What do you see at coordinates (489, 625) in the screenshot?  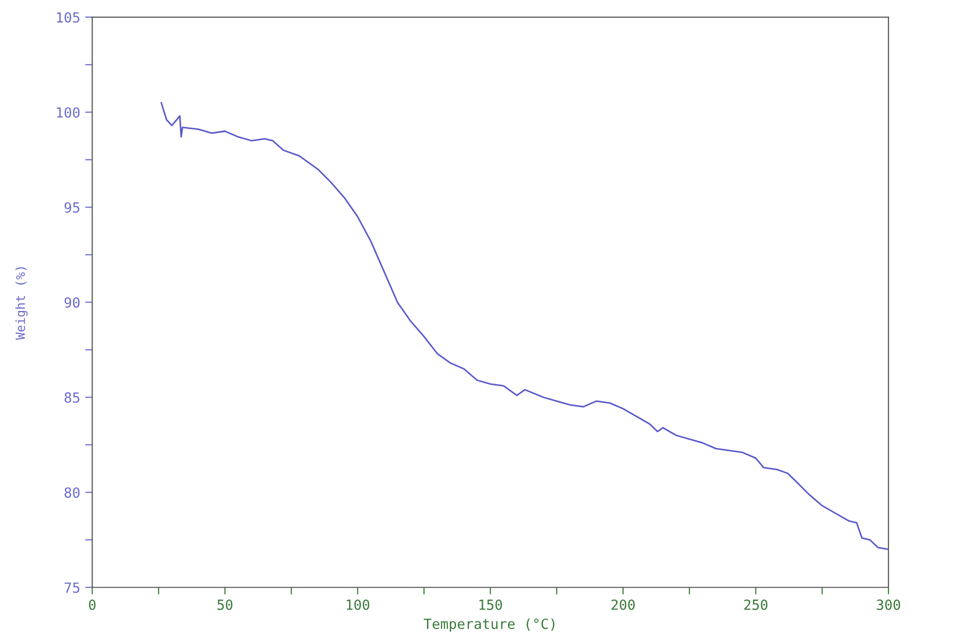 I see `x-axis-title: Temperature (°C)` at bounding box center [489, 625].